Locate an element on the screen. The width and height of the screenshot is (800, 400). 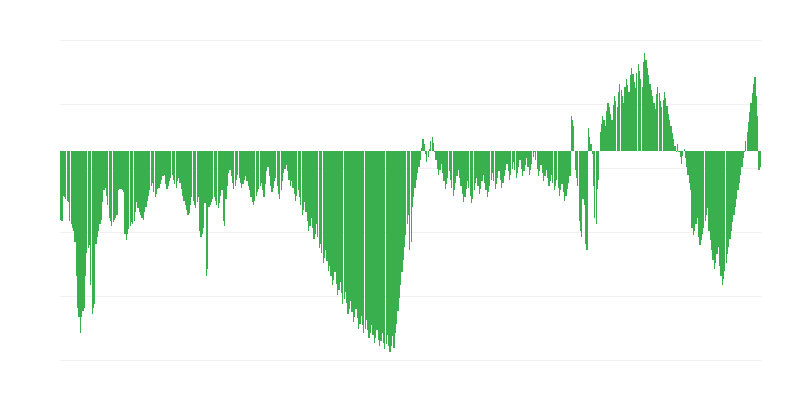
gridline is located at coordinates (410, 296).